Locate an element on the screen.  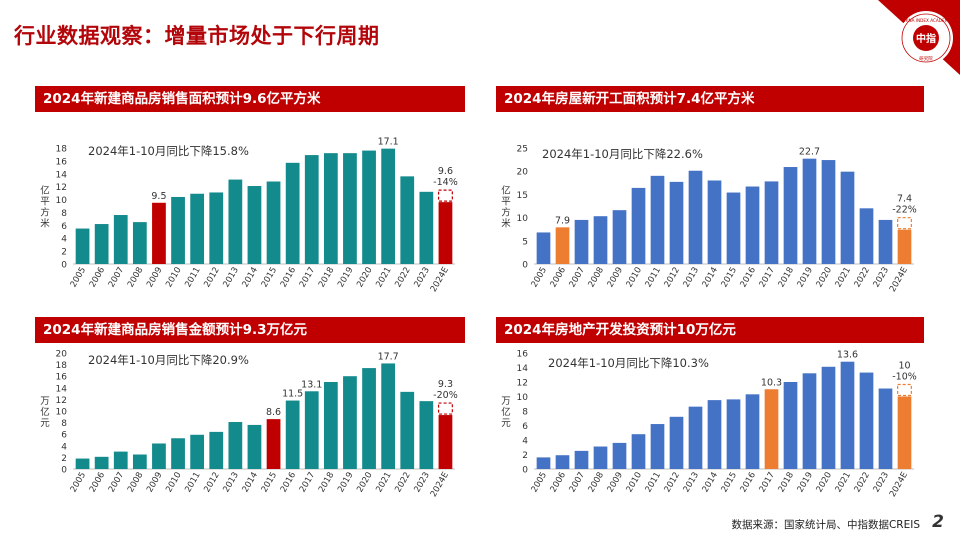
y-tick-label: 25 is located at coordinates (522, 150).